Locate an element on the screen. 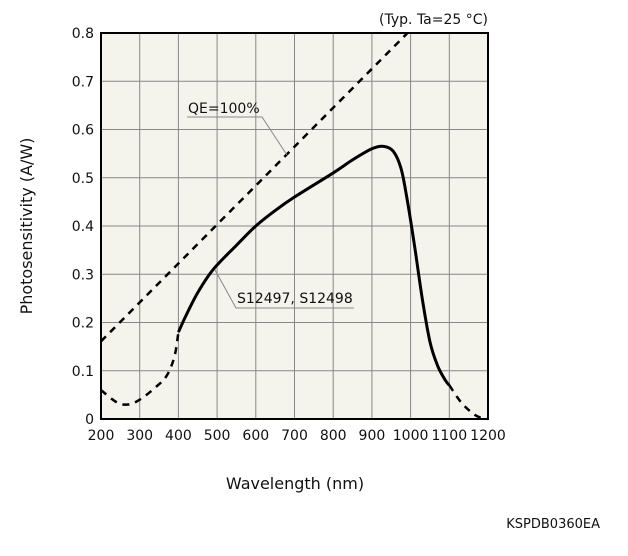 This screenshot has width=628, height=556. figure-code: KSPDB0360EA is located at coordinates (553, 524).